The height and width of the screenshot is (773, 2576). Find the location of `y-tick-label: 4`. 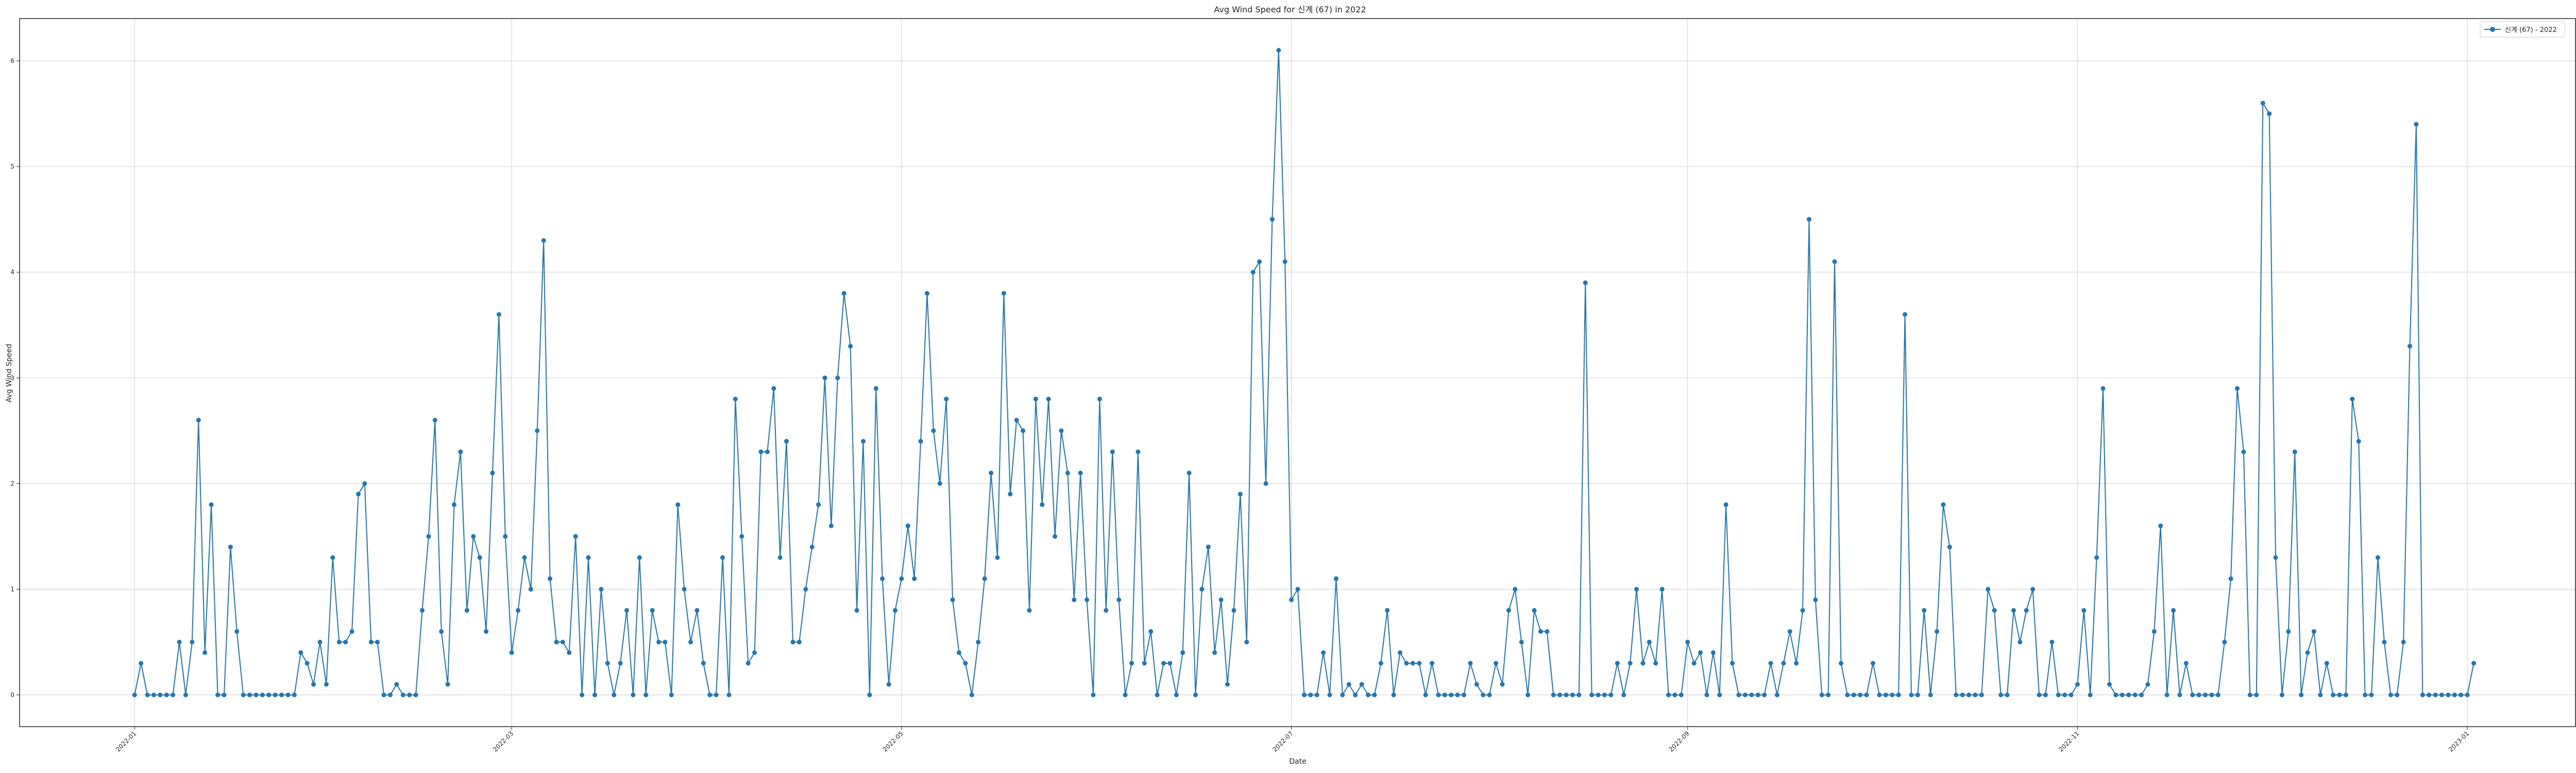

y-tick-label: 4 is located at coordinates (12, 272).